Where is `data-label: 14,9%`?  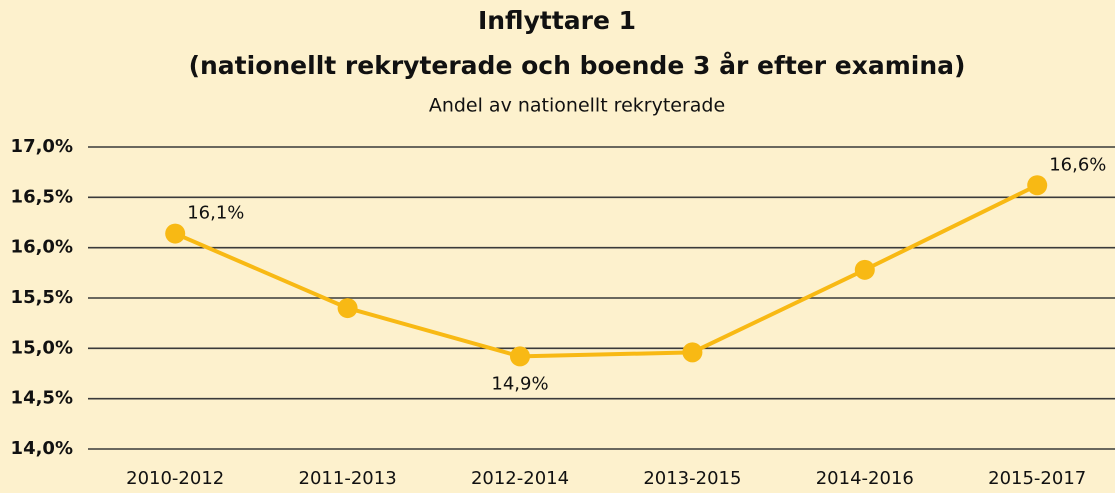 data-label: 14,9% is located at coordinates (519, 383).